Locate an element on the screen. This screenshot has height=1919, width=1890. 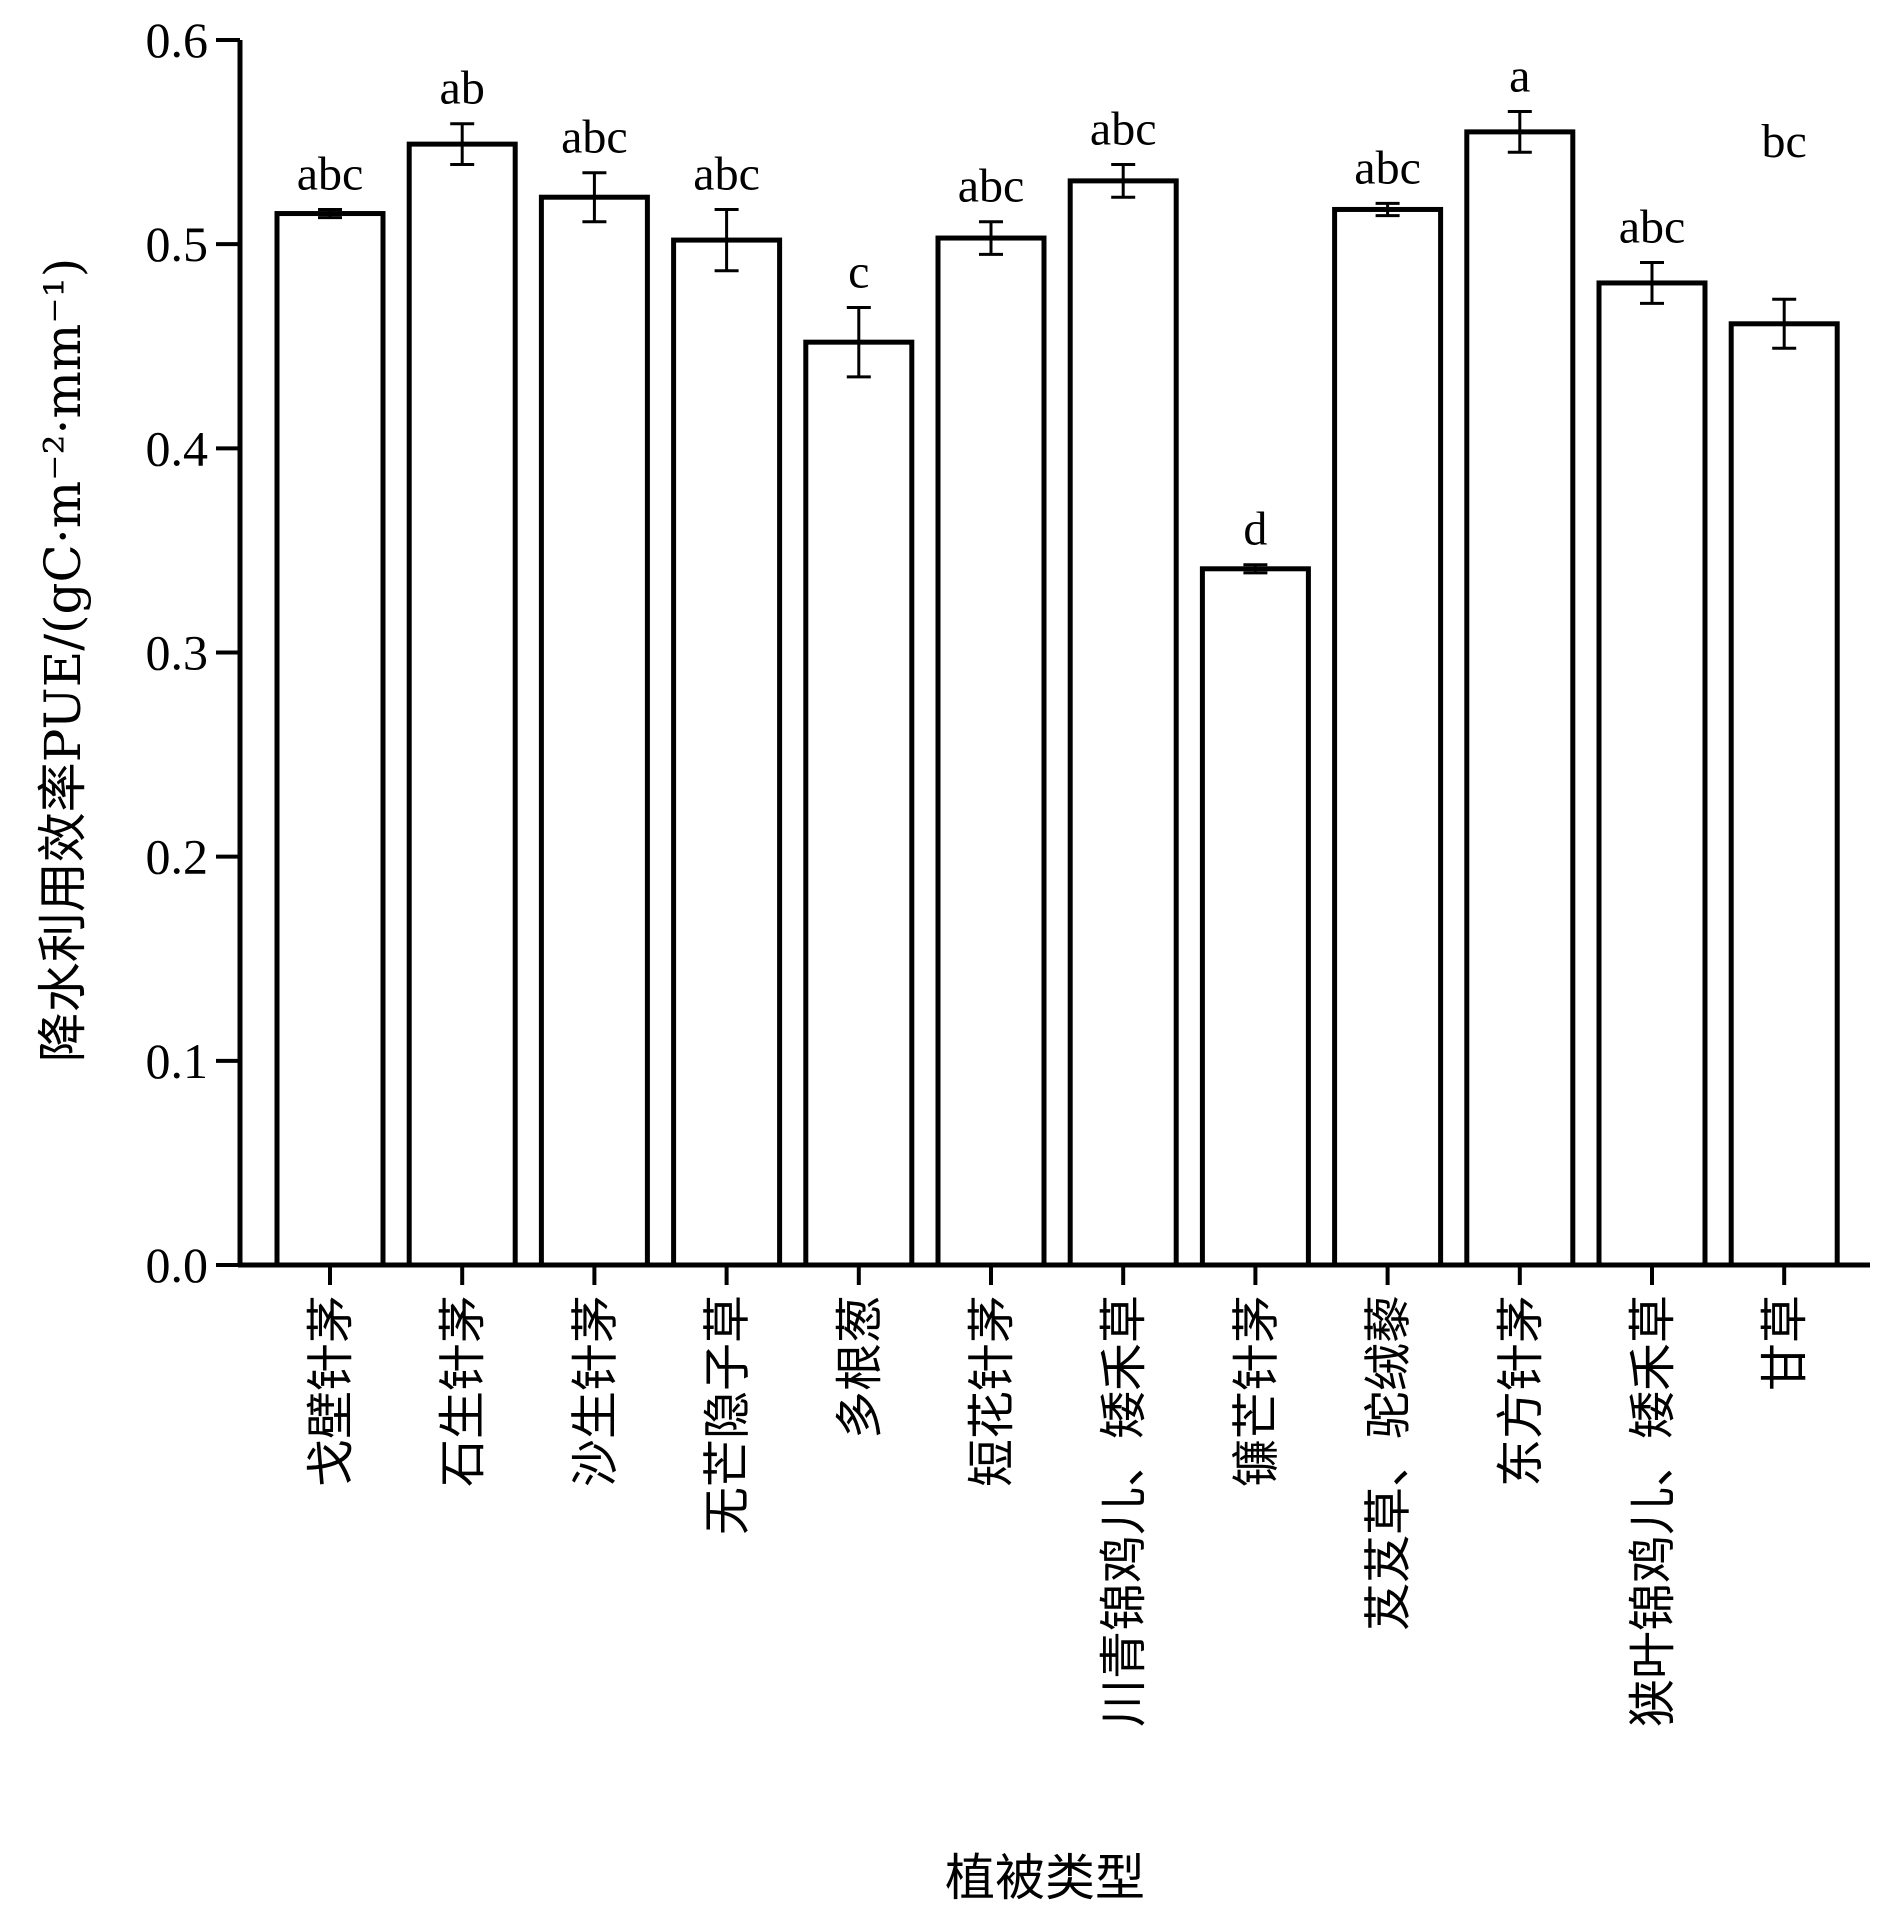
y-tick-label: 0.6 is located at coordinates (177, 40).